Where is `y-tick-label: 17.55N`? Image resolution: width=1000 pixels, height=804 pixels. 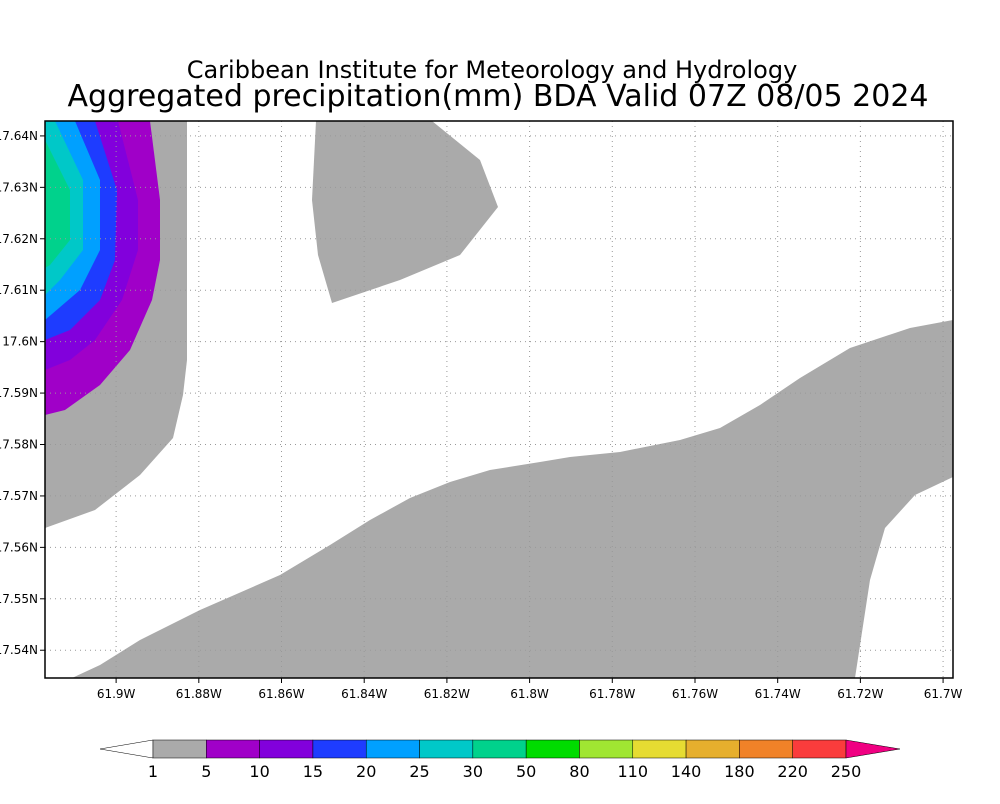 y-tick-label: 17.55N is located at coordinates (19, 599).